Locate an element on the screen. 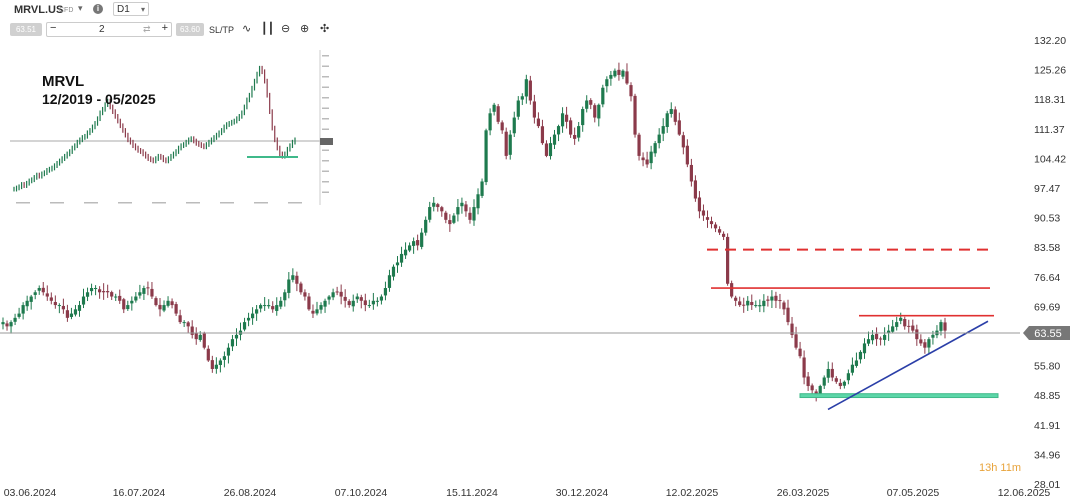  buy-price-button: 63.60 is located at coordinates (190, 29).